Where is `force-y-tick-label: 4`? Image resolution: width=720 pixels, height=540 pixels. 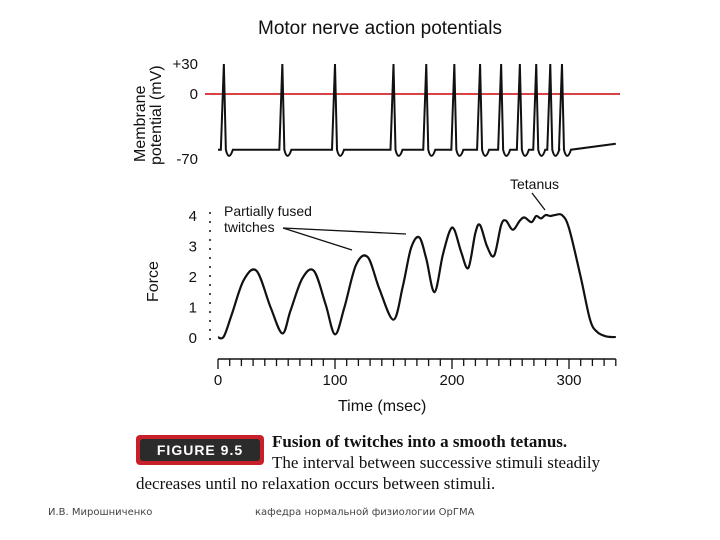 force-y-tick-label: 4 is located at coordinates (193, 216).